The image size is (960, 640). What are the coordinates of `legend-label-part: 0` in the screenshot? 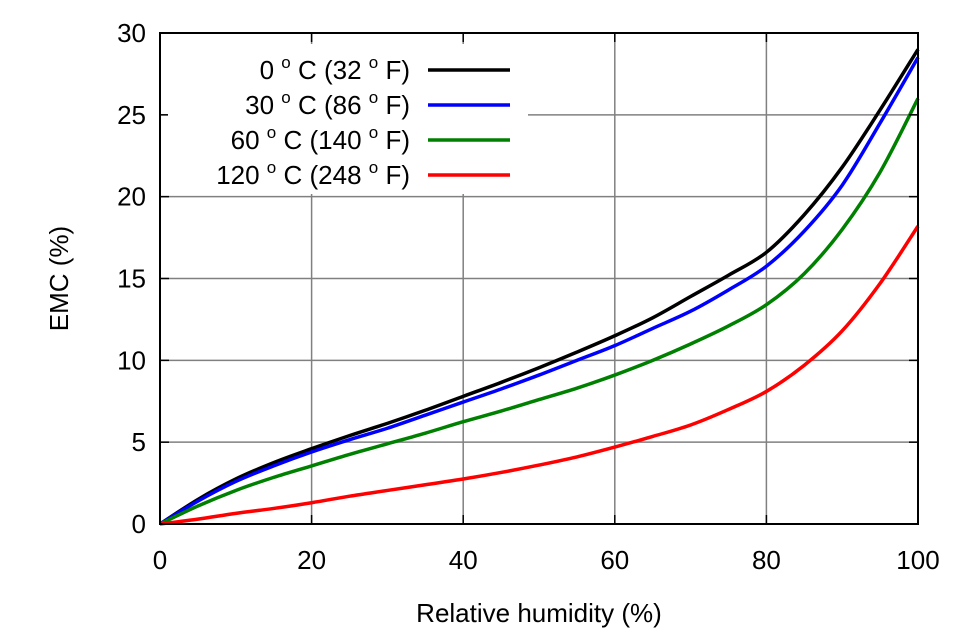 It's located at (271, 70).